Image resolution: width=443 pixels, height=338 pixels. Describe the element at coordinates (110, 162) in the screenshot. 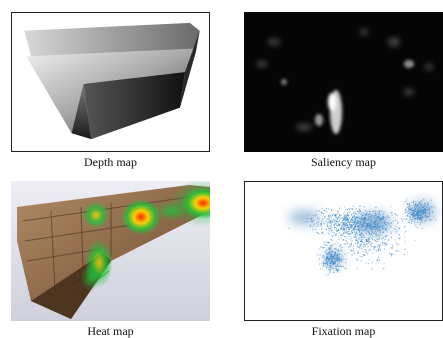

I see `depth-map-caption: Depth map` at that location.